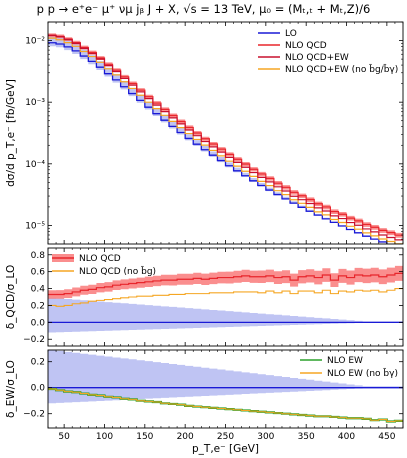  Describe the element at coordinates (341, 69) in the screenshot. I see `legend-label: NLO QCD+EW (no b̄g/b̄γ)` at that location.